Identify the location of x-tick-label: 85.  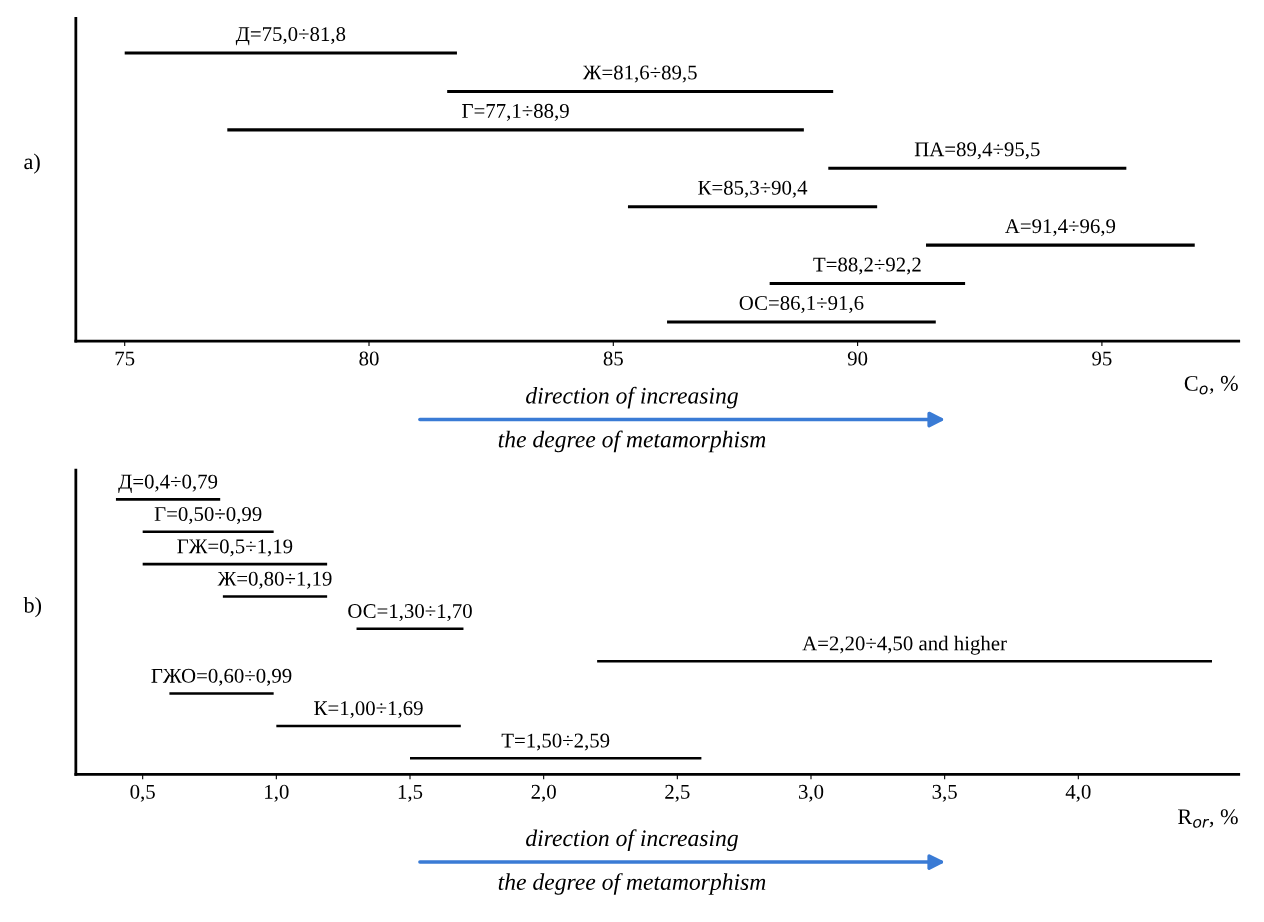
(613, 358).